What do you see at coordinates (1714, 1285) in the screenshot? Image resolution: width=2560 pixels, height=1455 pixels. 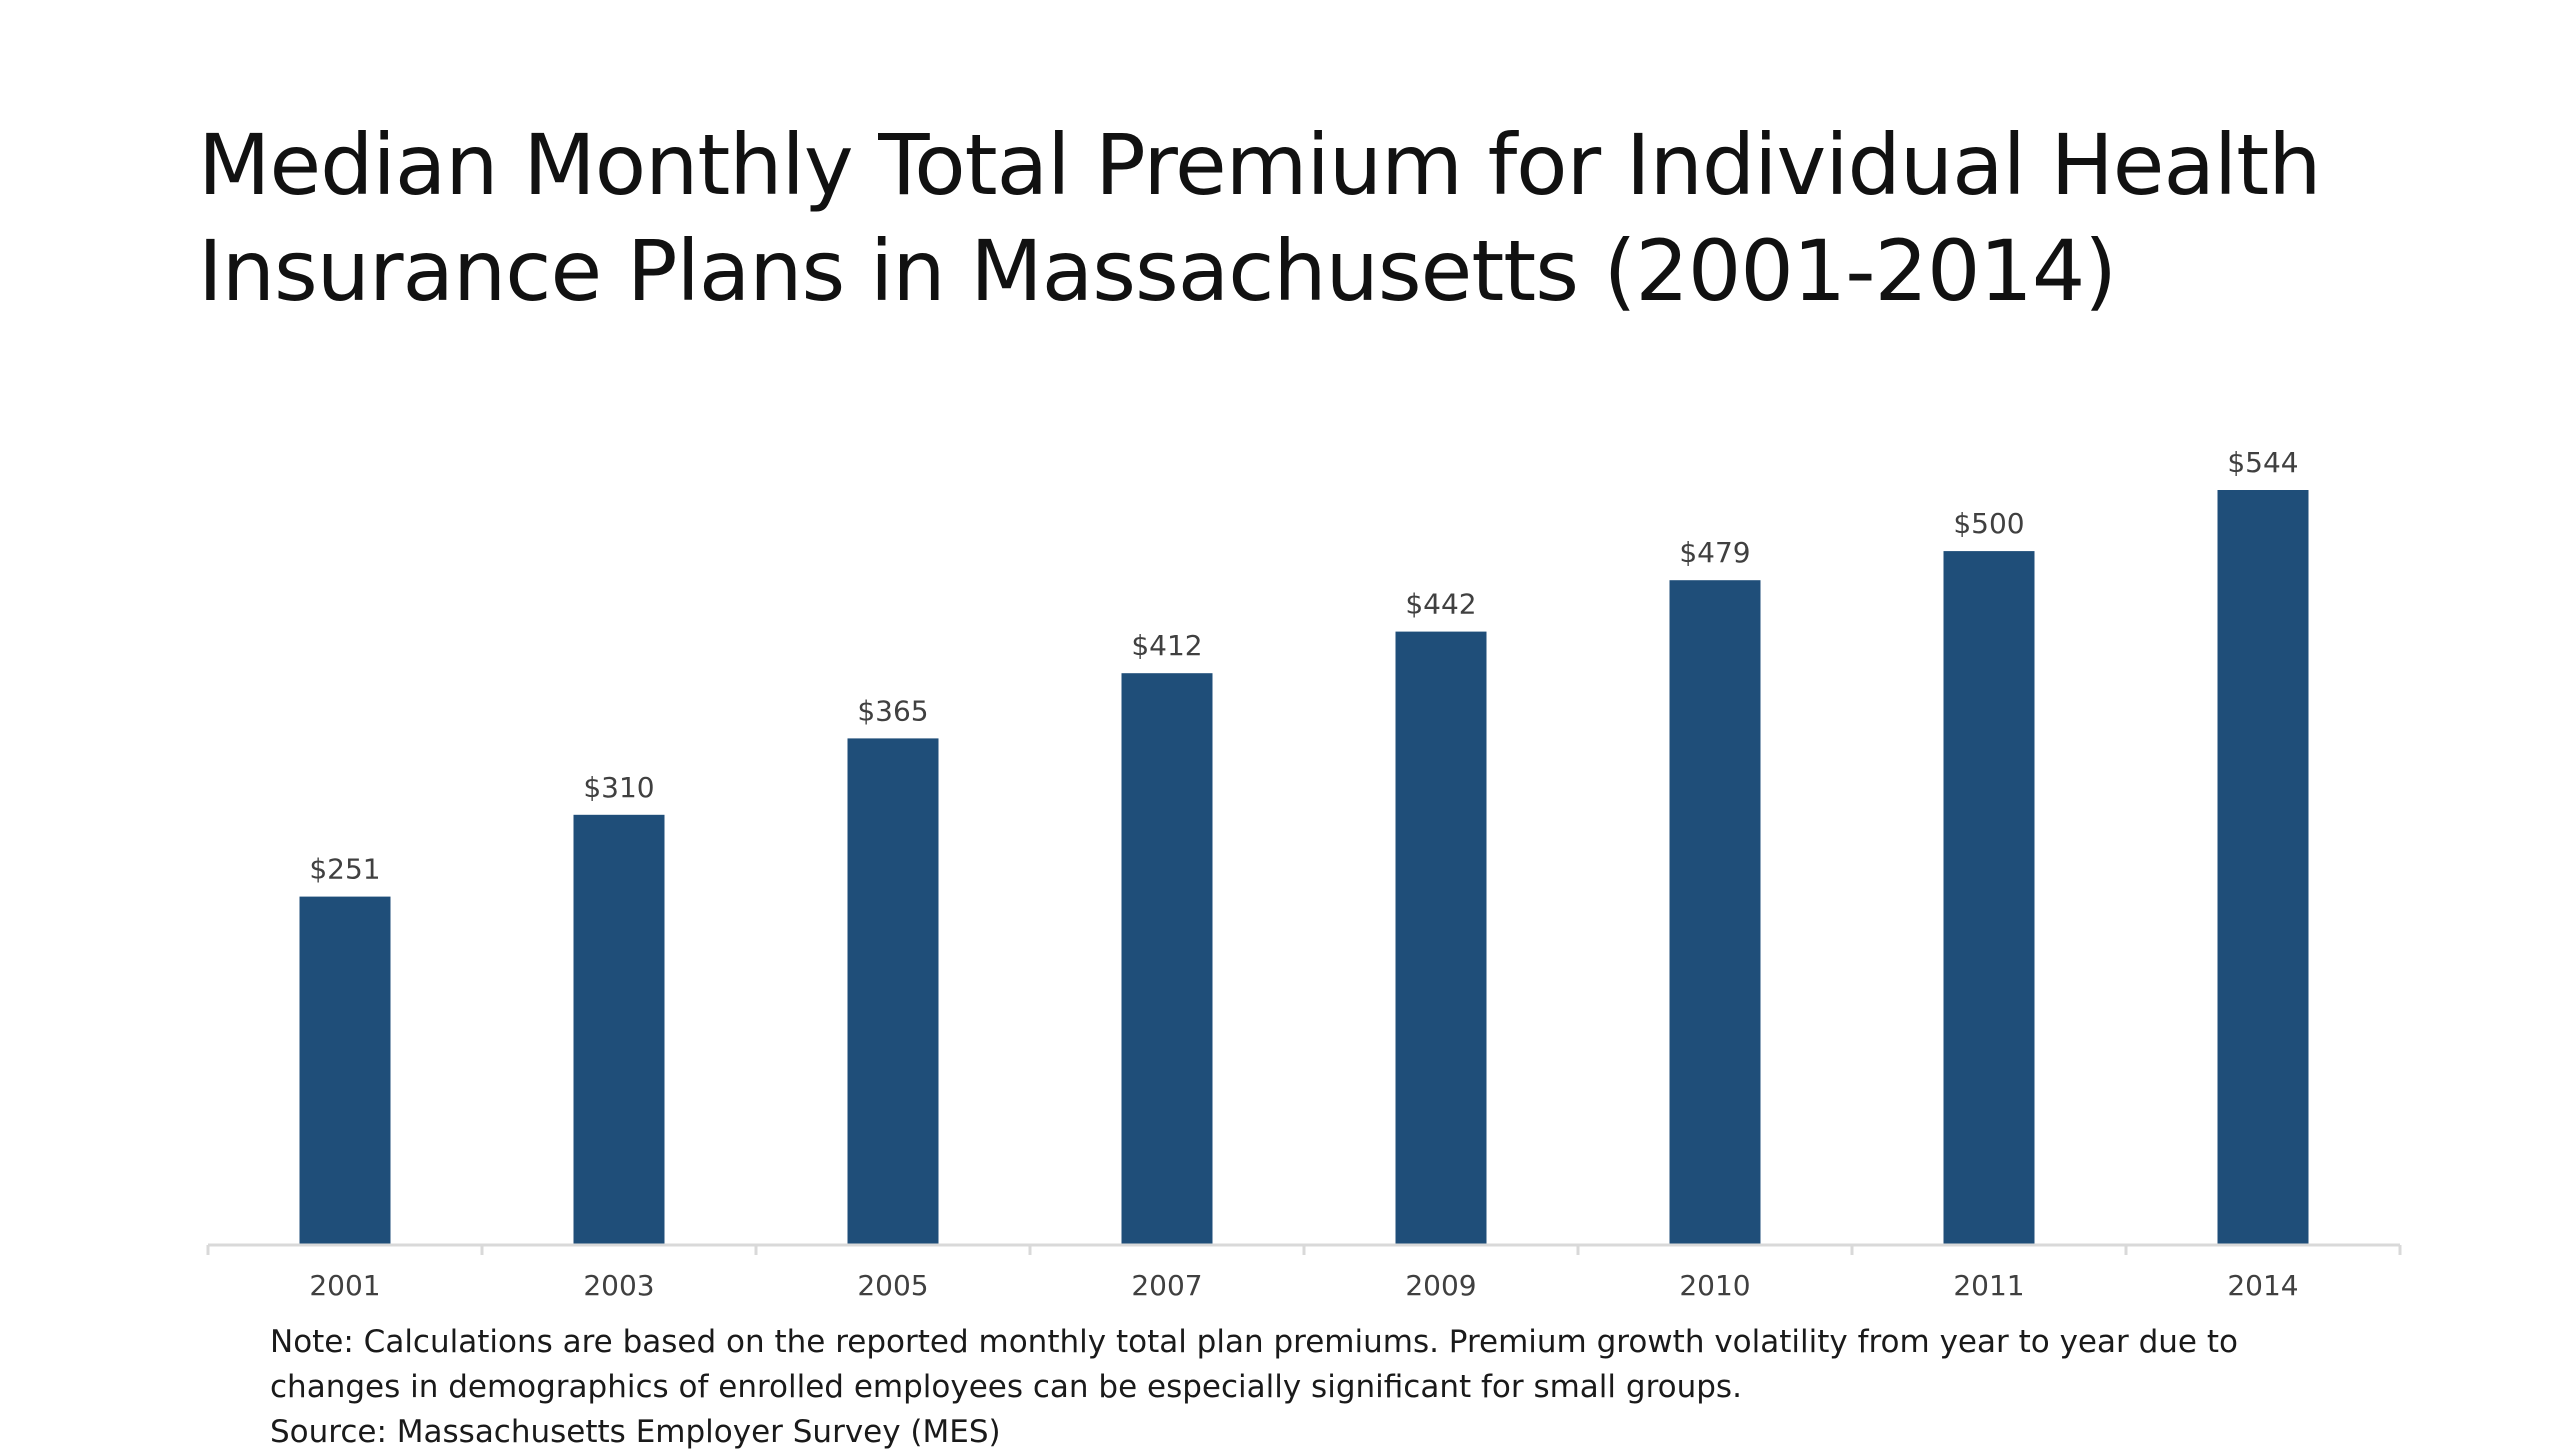 I see `x-tick-label-2010: 2010` at bounding box center [1714, 1285].